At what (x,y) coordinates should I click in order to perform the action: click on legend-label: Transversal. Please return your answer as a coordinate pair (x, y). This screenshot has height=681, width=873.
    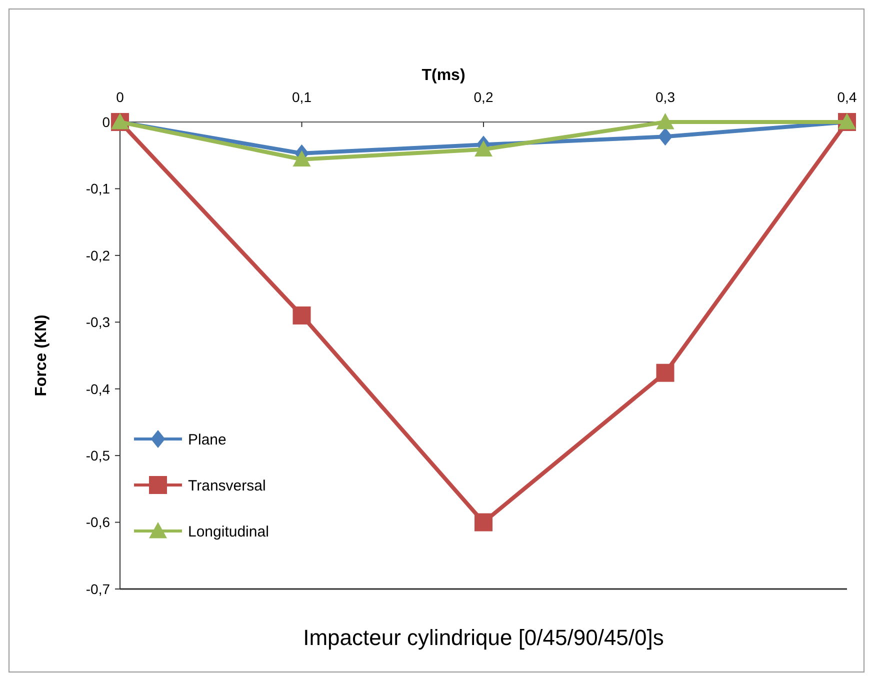
    Looking at the image, I should click on (227, 485).